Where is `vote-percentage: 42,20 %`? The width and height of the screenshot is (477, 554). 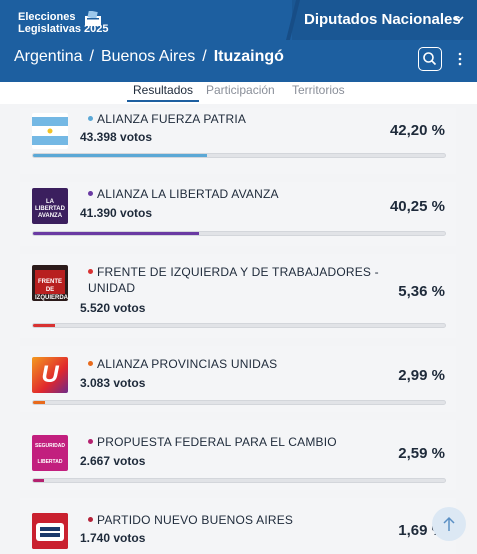
vote-percentage: 42,20 % is located at coordinates (417, 130).